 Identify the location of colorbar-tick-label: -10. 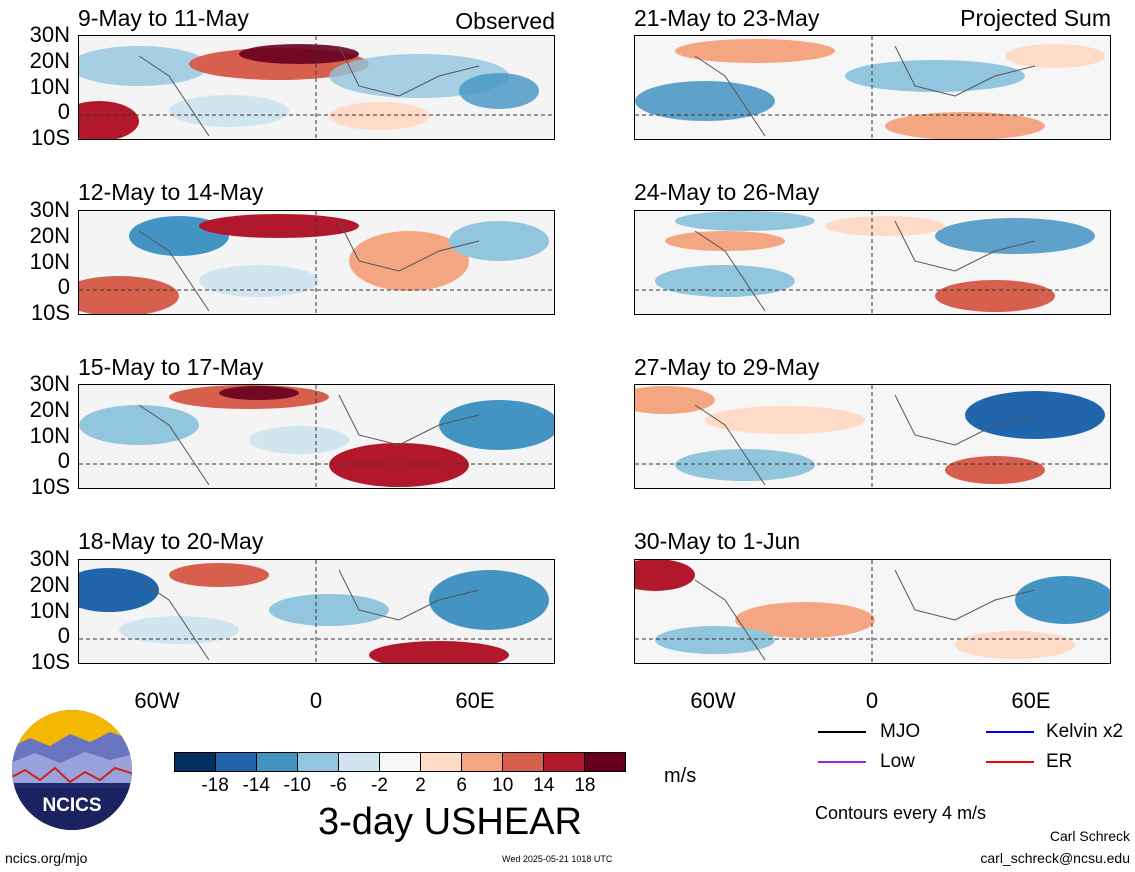
(297, 785).